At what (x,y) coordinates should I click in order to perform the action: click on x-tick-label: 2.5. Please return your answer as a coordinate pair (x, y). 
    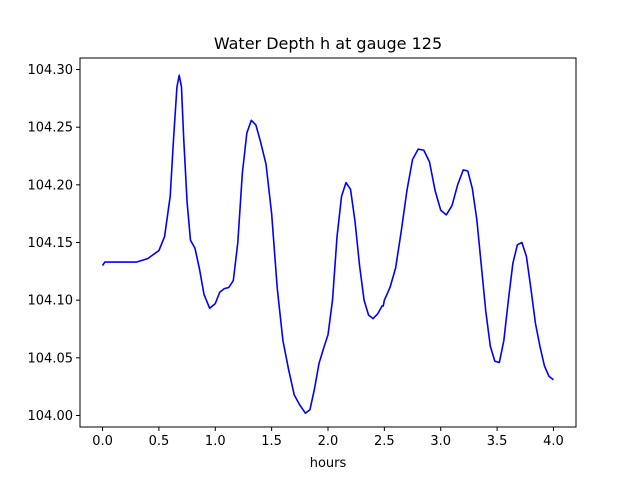
    Looking at the image, I should click on (384, 441).